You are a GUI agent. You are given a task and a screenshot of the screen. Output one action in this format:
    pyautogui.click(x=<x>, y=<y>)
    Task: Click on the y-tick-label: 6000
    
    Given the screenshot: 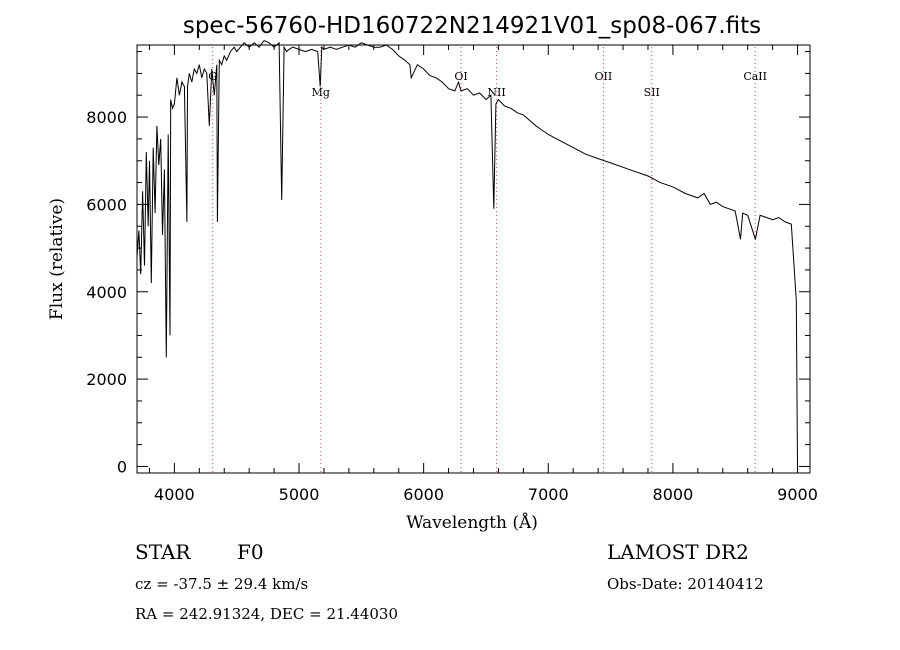 What is the action you would take?
    pyautogui.click(x=106, y=204)
    